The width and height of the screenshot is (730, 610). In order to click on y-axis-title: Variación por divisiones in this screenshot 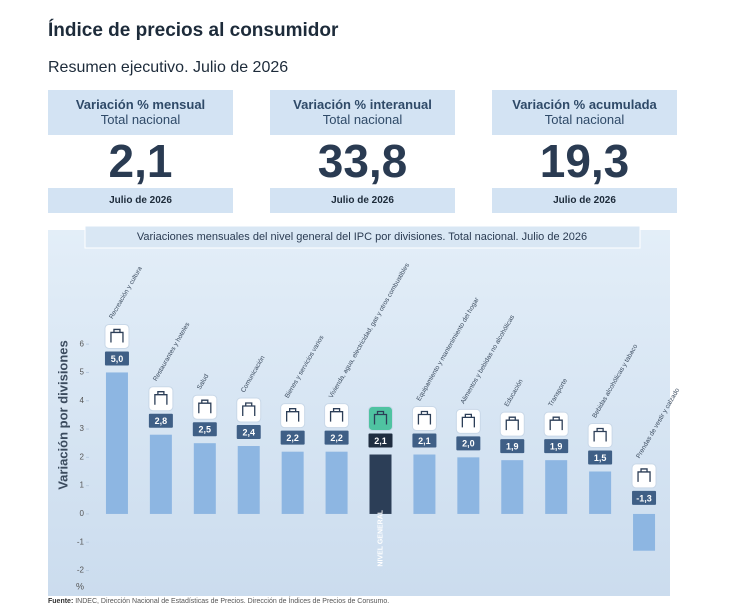, I will do `click(62, 415)`.